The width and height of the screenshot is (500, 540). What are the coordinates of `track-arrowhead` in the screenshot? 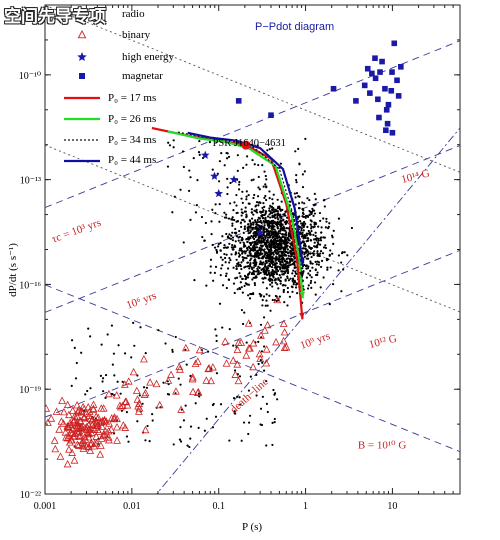 It's located at (302, 262).